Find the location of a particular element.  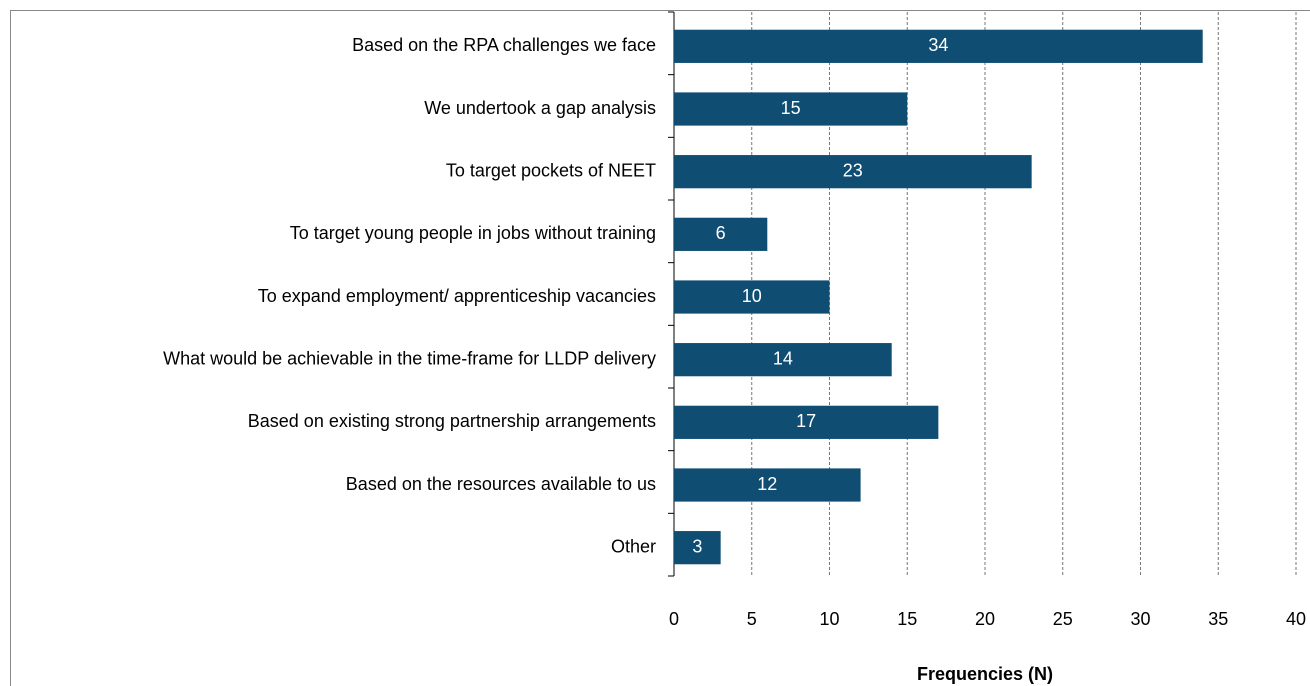

x-tick-label: 10 is located at coordinates (829, 619).